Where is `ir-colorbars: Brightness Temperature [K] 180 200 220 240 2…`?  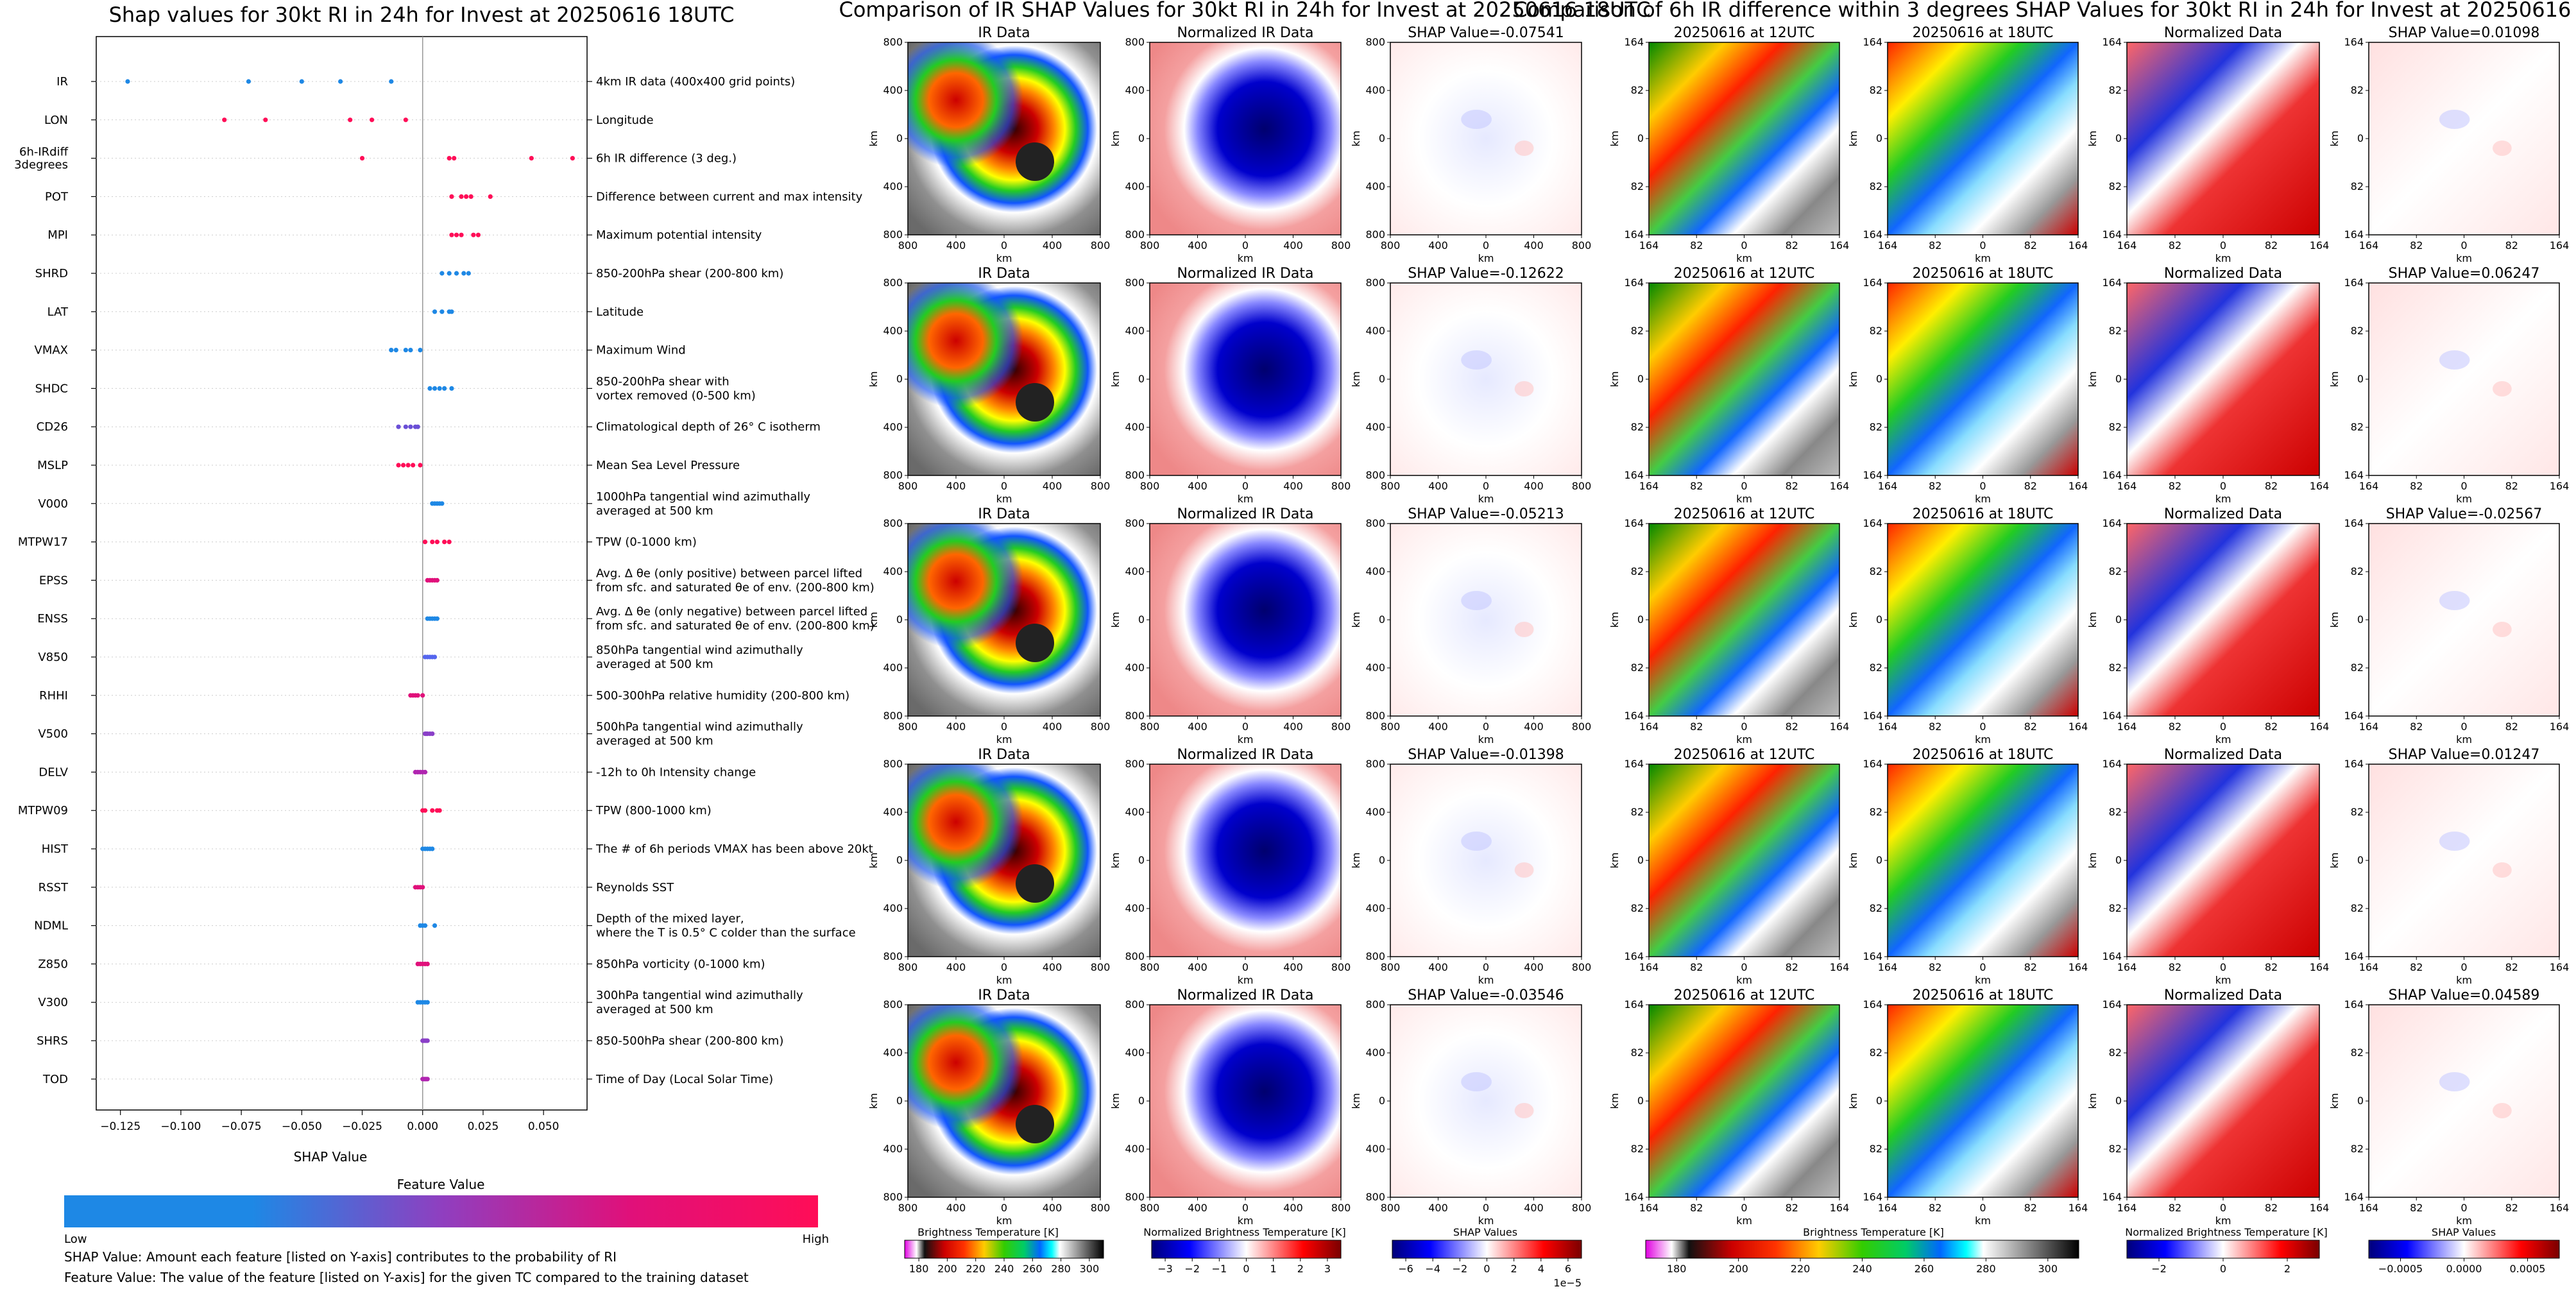
ir-colorbars: Brightness Temperature [K] 180 200 220 240 2… is located at coordinates (1243, 1257).